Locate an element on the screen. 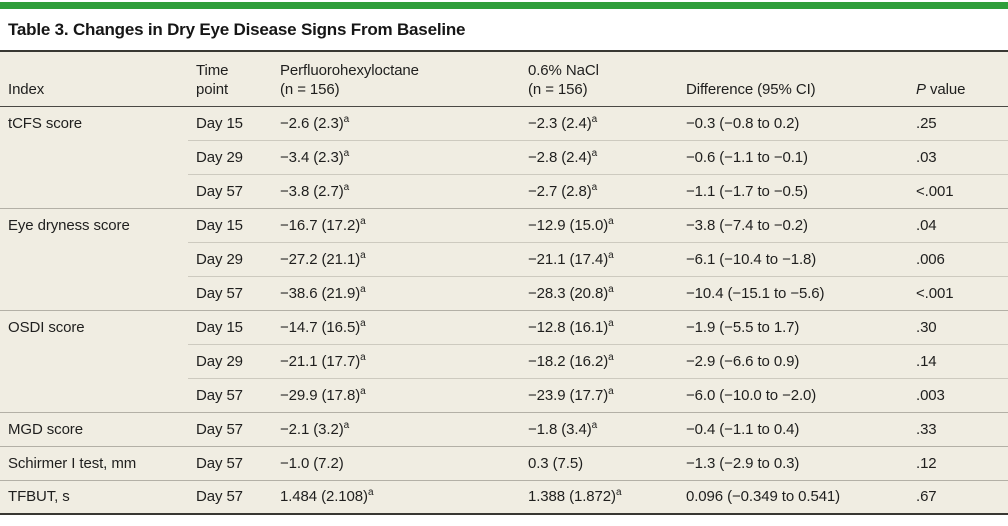 This screenshot has height=526, width=1008. cell-nacl: −2.8 (2.4)a is located at coordinates (599, 156).